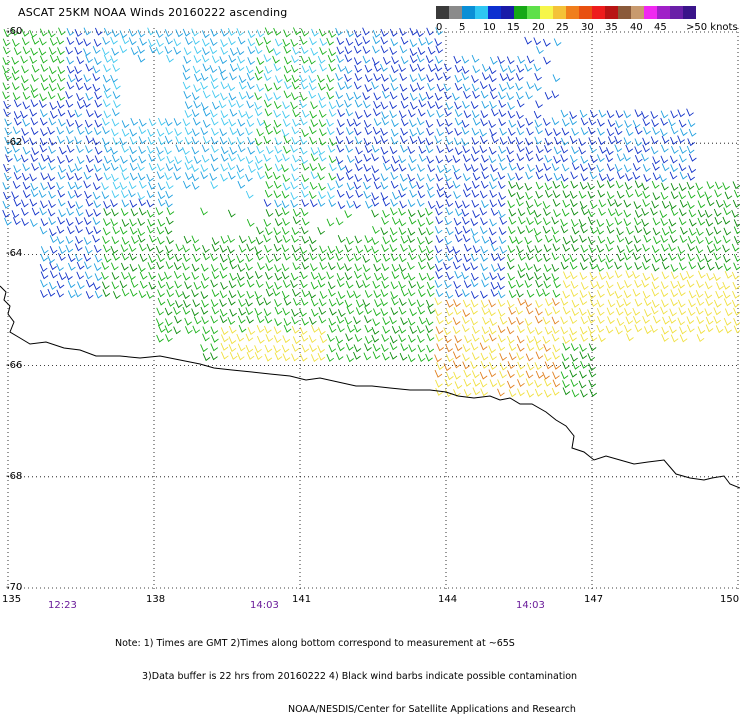 The image size is (740, 726). Describe the element at coordinates (14, 142) in the screenshot. I see `latitude-label: -62` at that location.